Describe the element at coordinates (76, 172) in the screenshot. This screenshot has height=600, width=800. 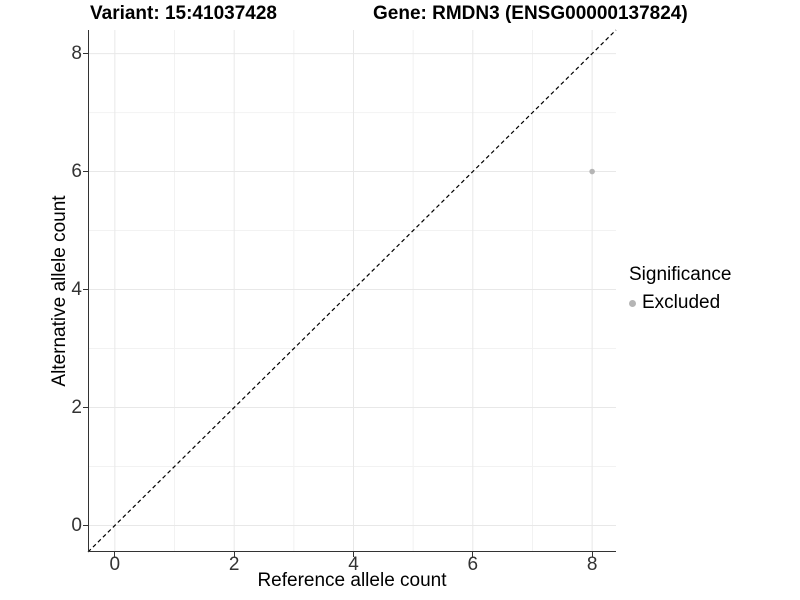
I see `y-tick-label: 6` at that location.